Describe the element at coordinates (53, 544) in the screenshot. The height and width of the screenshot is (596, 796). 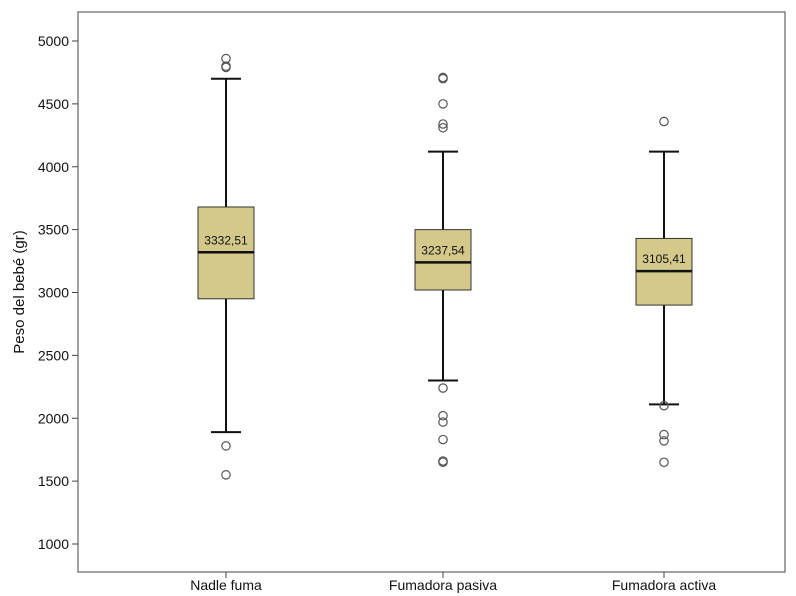
I see `y-tick-label: 1000` at that location.